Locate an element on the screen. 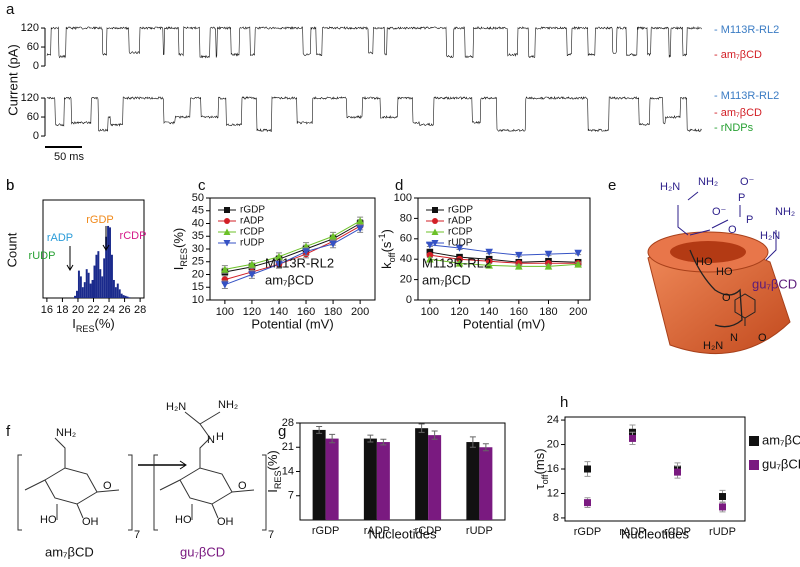 This screenshot has width=800, height=567. y-tick-label: 12 is located at coordinates (553, 493).